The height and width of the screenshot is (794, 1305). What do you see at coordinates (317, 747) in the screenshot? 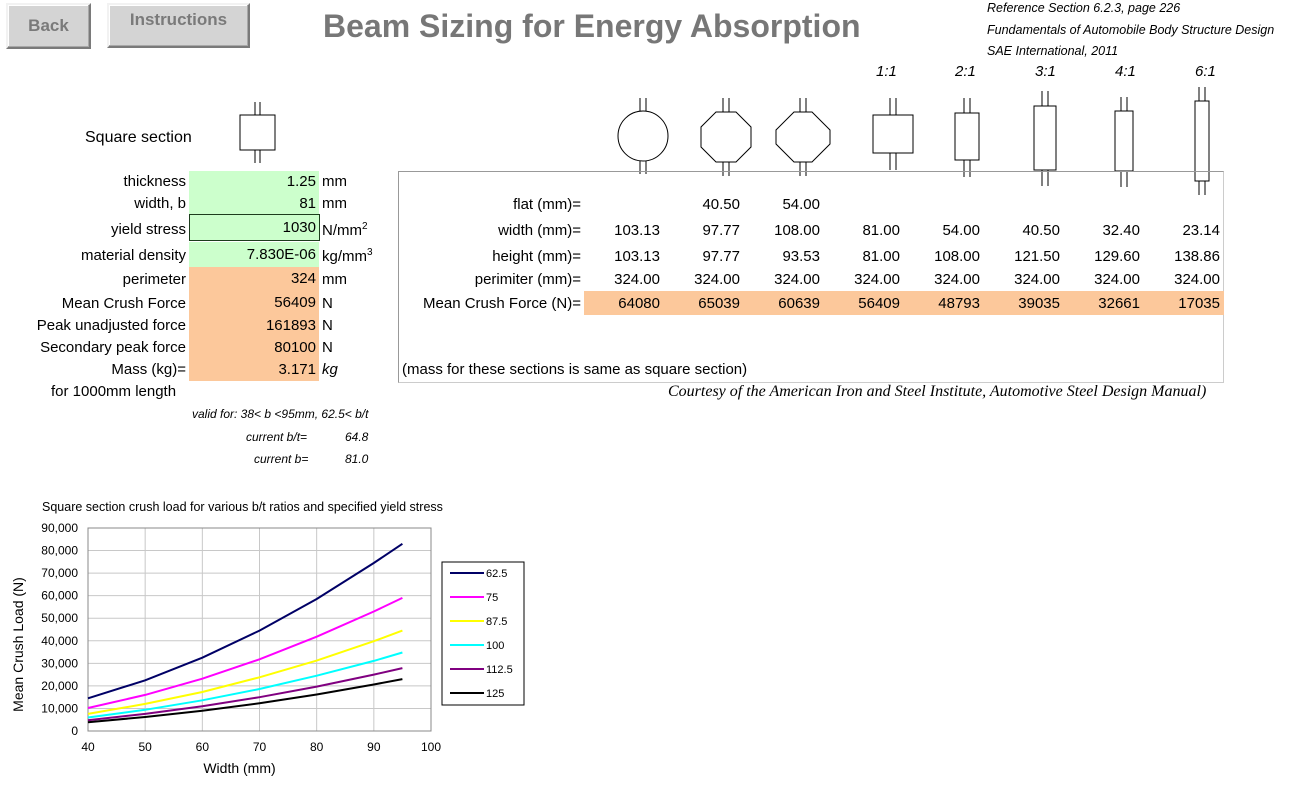
I see `x-tick-label: 80` at bounding box center [317, 747].